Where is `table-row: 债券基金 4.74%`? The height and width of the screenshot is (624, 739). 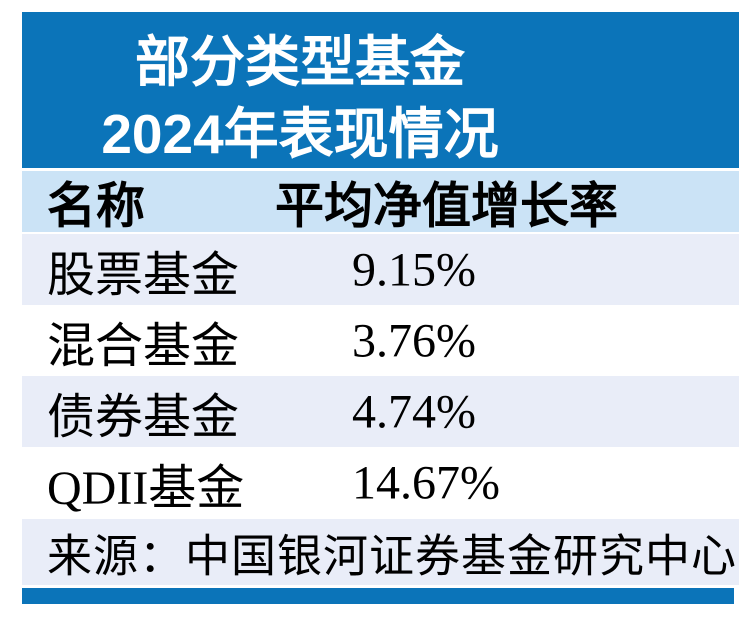
table-row: 债券基金 4.74% is located at coordinates (380, 411).